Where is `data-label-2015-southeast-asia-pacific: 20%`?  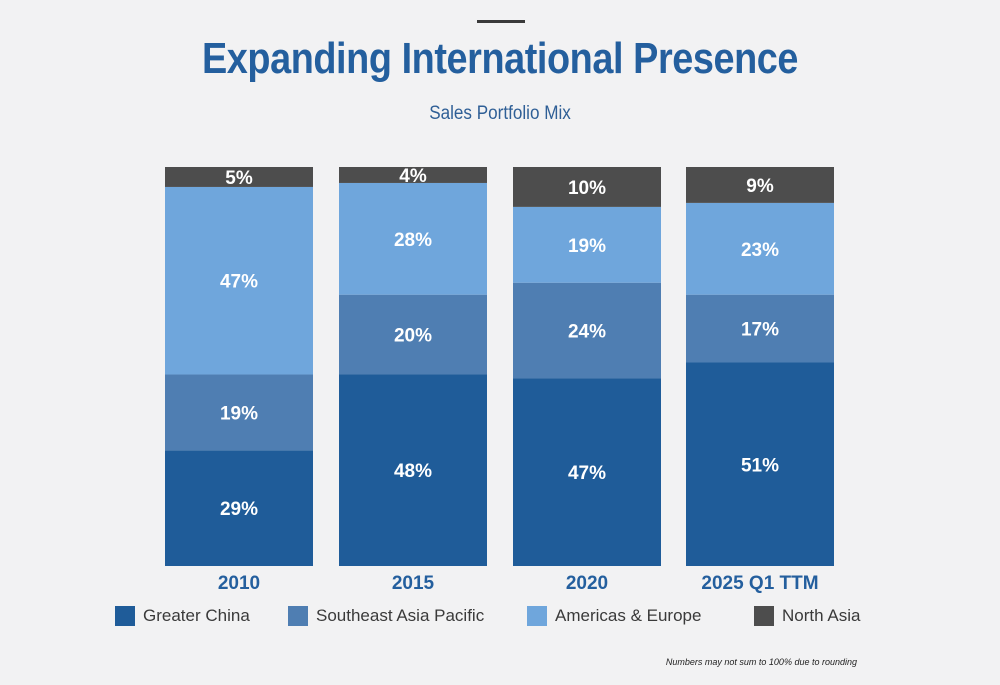
data-label-2015-southeast-asia-pacific: 20% is located at coordinates (413, 336).